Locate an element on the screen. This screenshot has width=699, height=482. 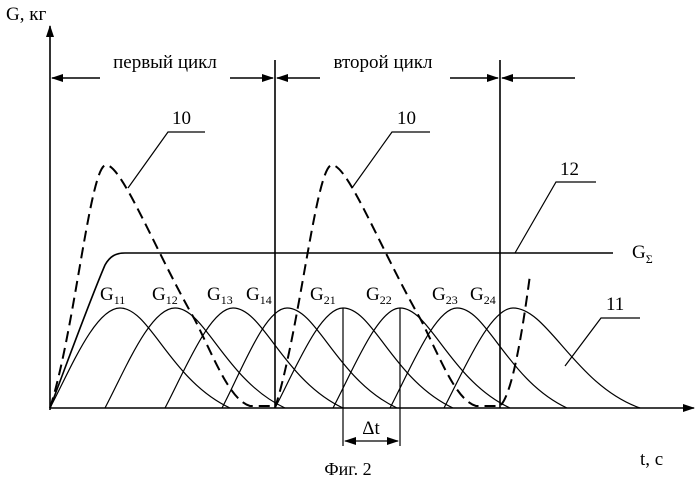
callout-leader-10-second is located at coordinates (391, 160).